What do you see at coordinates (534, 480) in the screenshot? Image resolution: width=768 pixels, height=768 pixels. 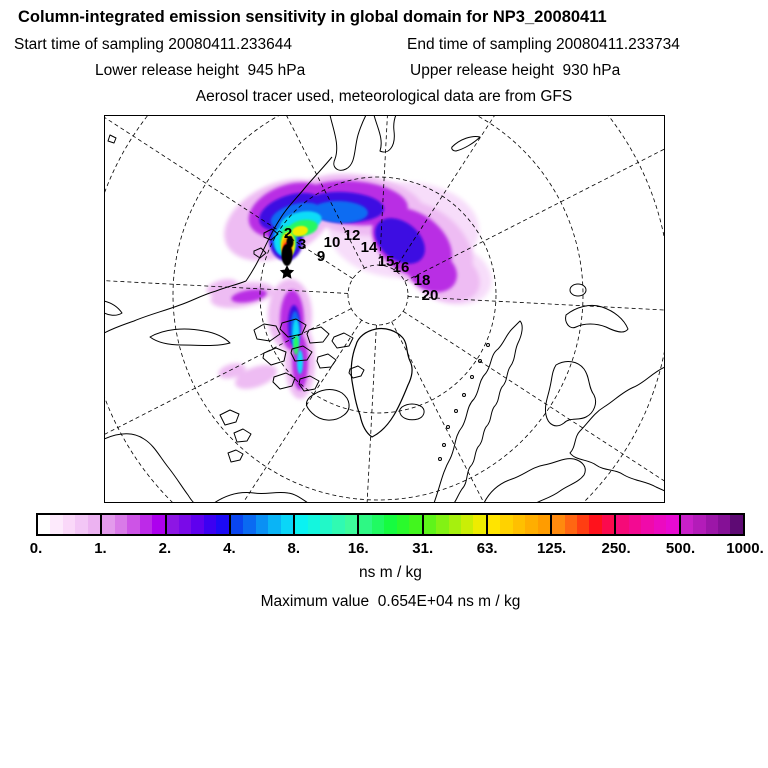 I see `coast-baltic` at bounding box center [534, 480].